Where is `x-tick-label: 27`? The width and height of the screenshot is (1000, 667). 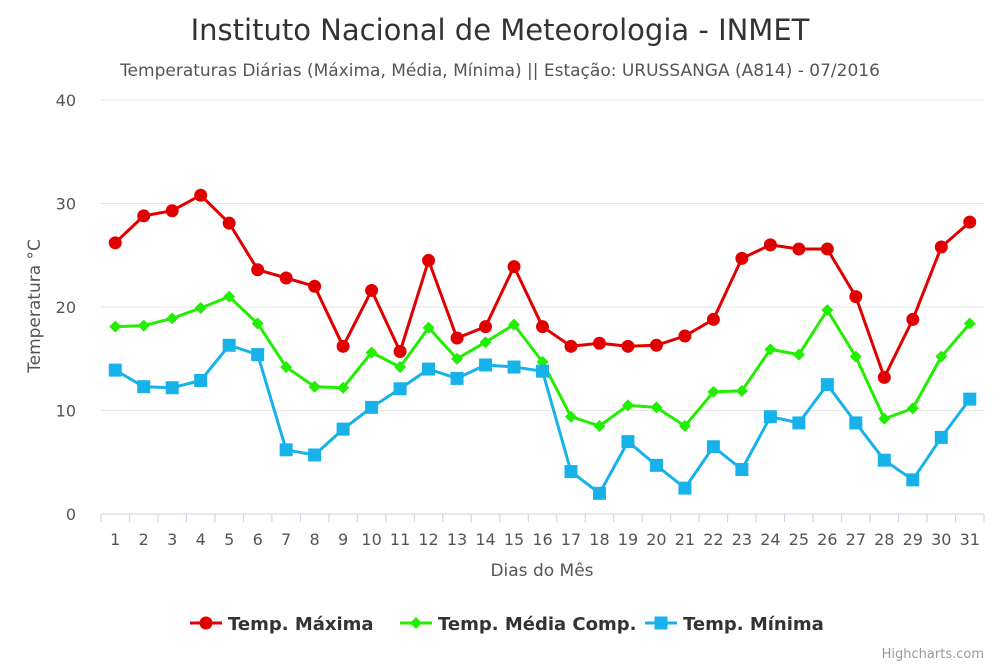 x-tick-label: 27 is located at coordinates (856, 539).